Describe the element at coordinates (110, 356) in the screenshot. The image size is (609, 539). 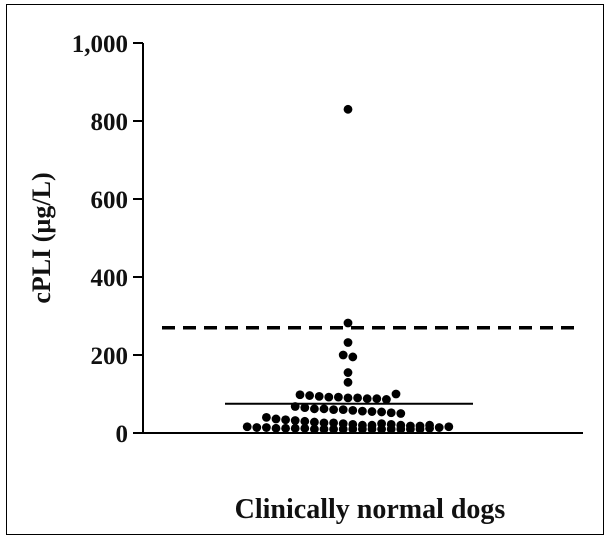
I see `y-tick-label: 200` at that location.